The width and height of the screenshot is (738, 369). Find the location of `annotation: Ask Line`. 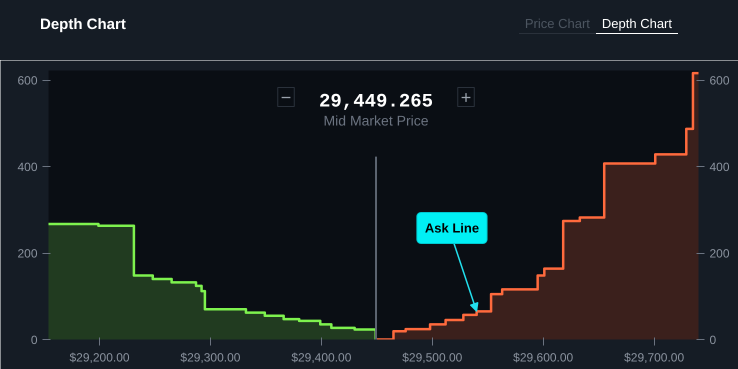

annotation: Ask Line is located at coordinates (452, 228).